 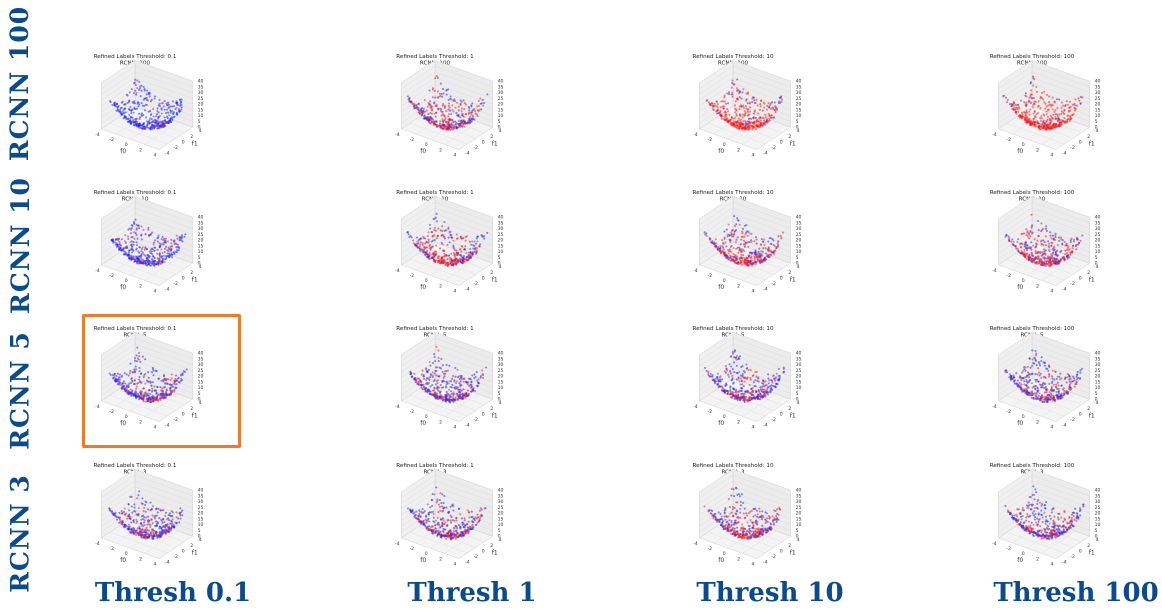 I want to click on z-tick-label: 0, so click(x=797, y=128).